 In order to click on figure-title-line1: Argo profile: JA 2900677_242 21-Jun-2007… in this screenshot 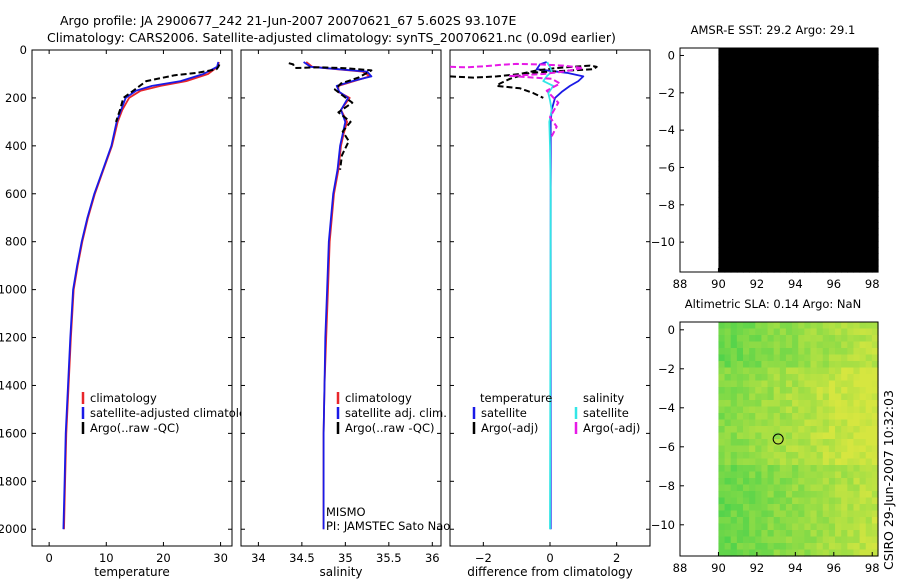, I will do `click(288, 20)`.